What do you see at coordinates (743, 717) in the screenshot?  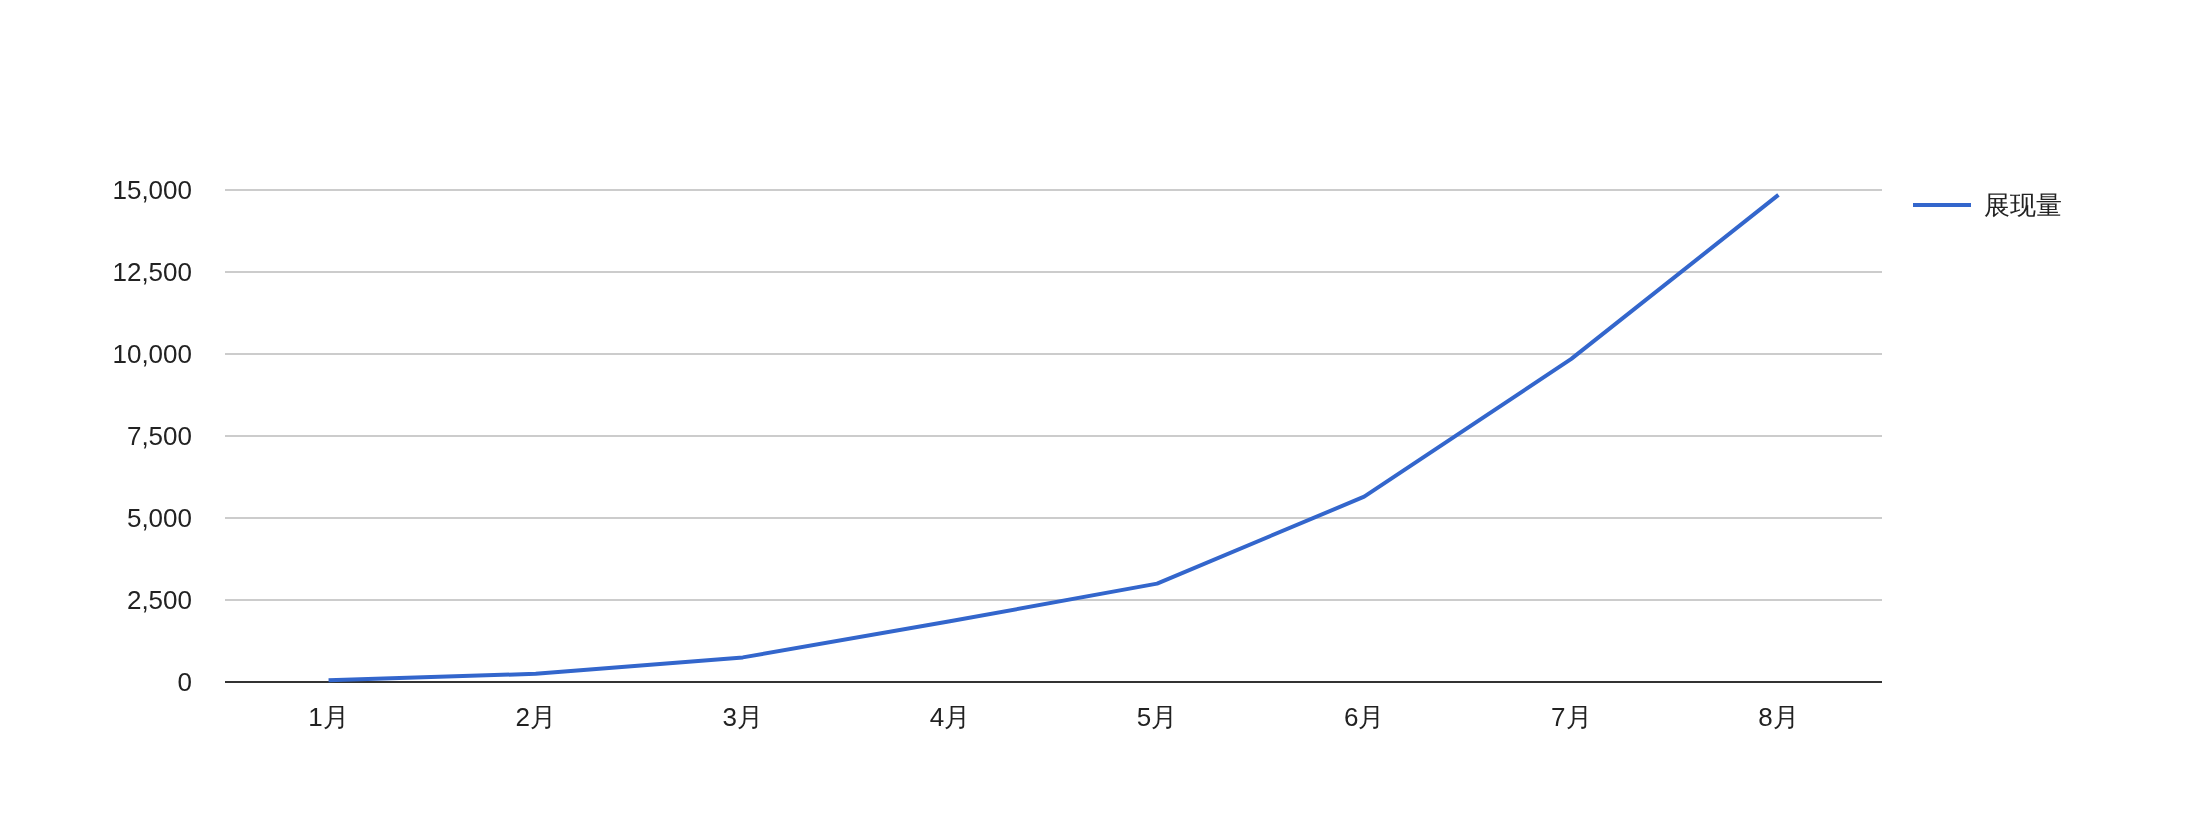 I see `x-tick-label: 3月` at bounding box center [743, 717].